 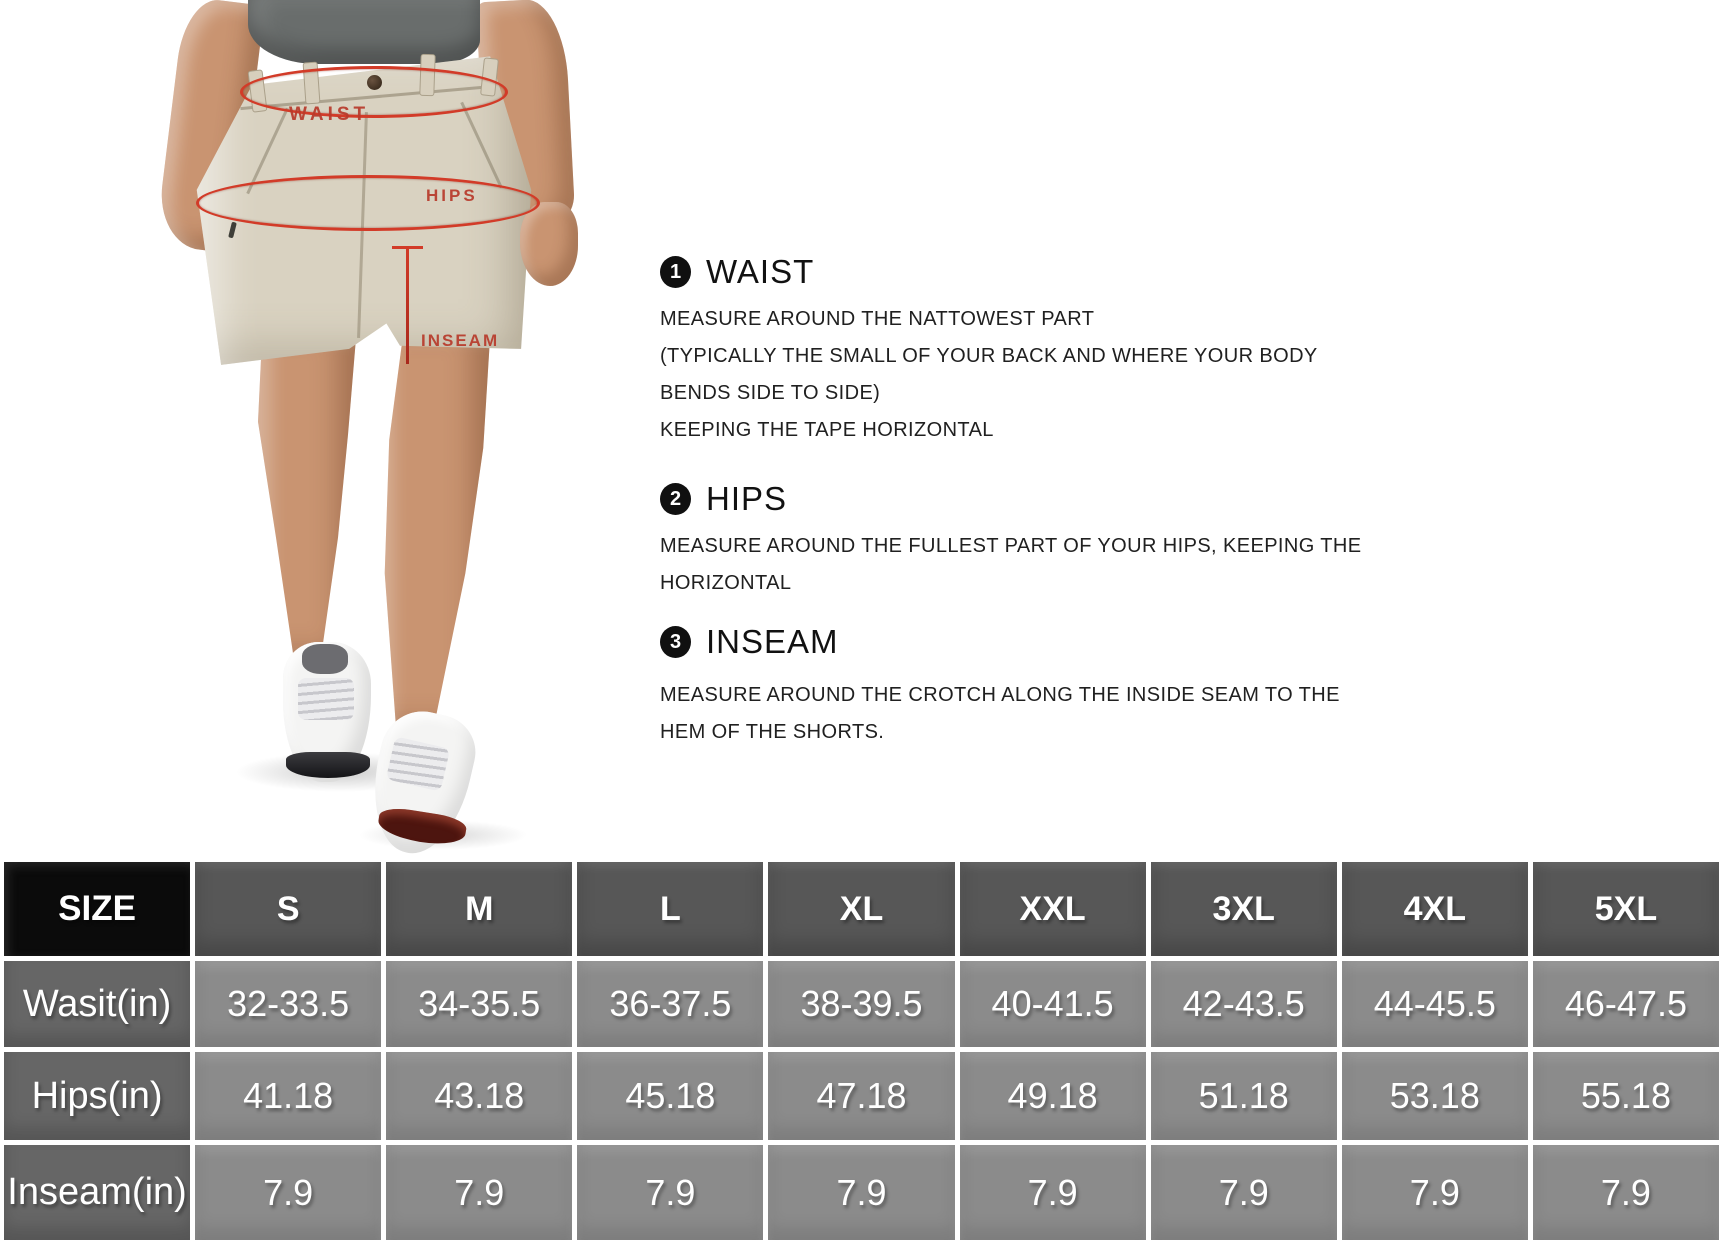 What do you see at coordinates (675, 642) in the screenshot?
I see `numbered-bullet-icon: 3` at bounding box center [675, 642].